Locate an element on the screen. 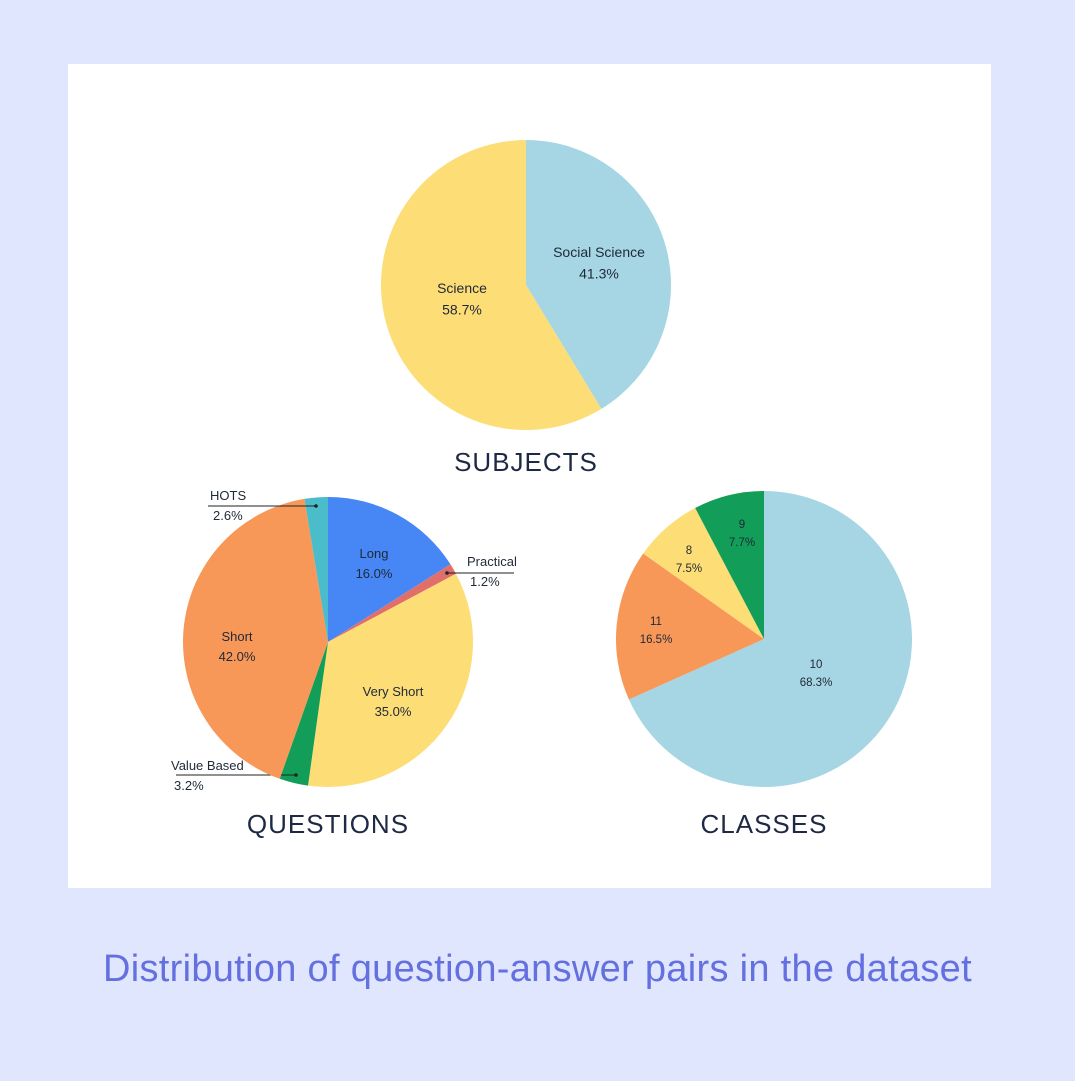  slice-label: Short is located at coordinates (236, 636).